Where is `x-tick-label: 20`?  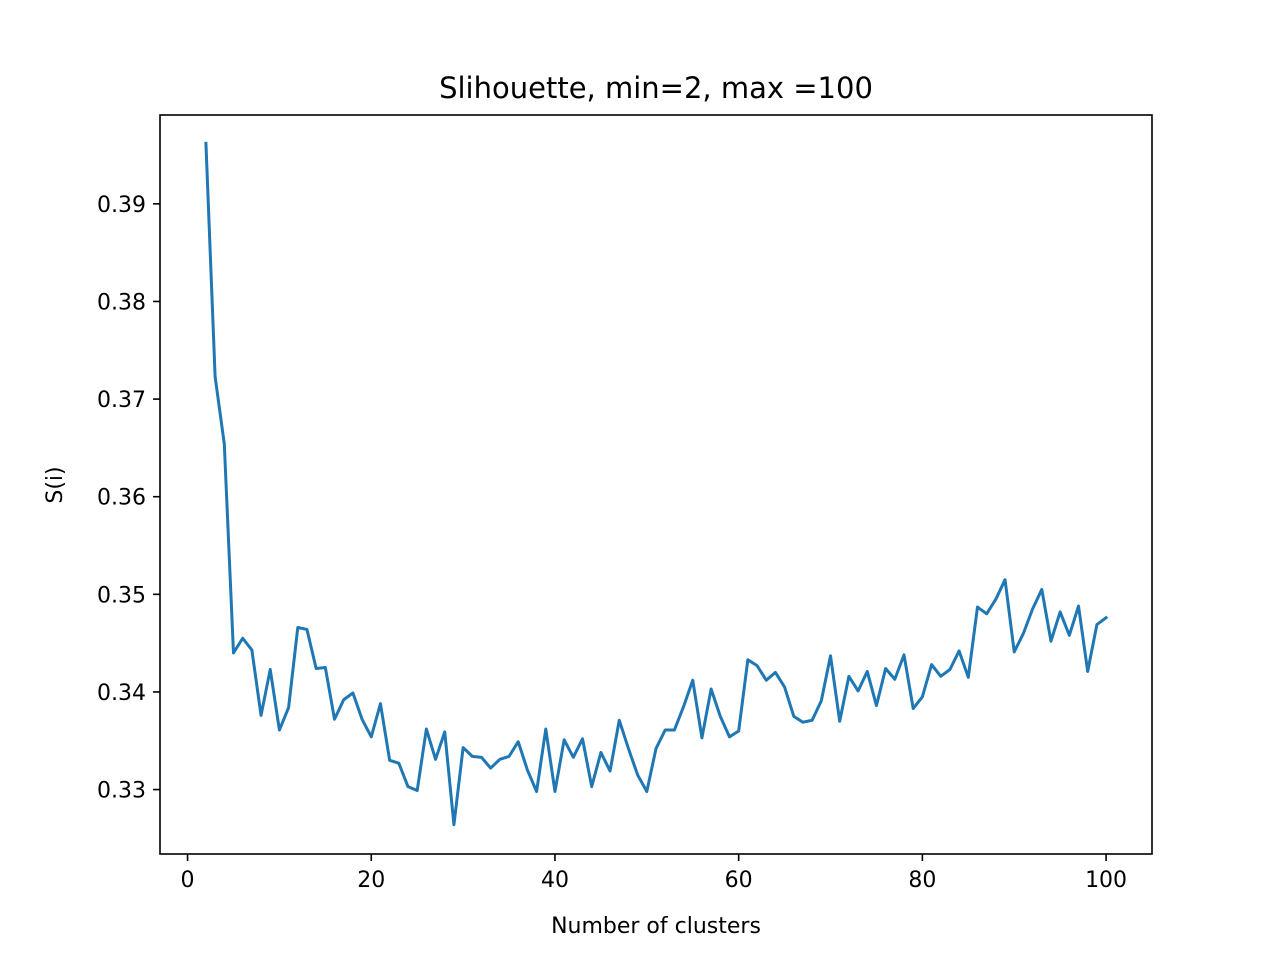
x-tick-label: 20 is located at coordinates (371, 880).